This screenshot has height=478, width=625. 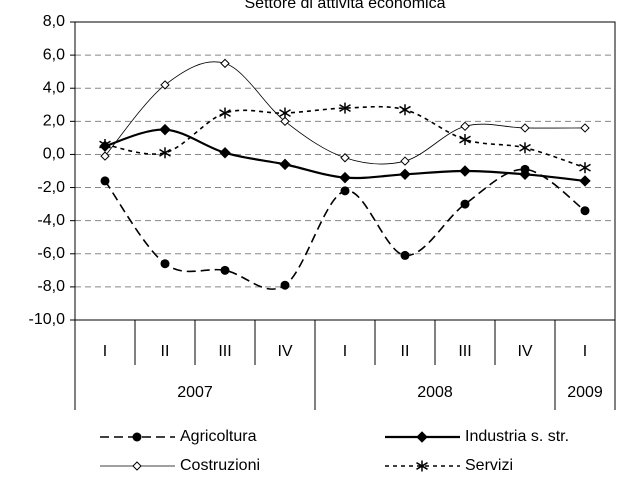 I want to click on y-tick-label: 8,0, so click(x=54, y=21).